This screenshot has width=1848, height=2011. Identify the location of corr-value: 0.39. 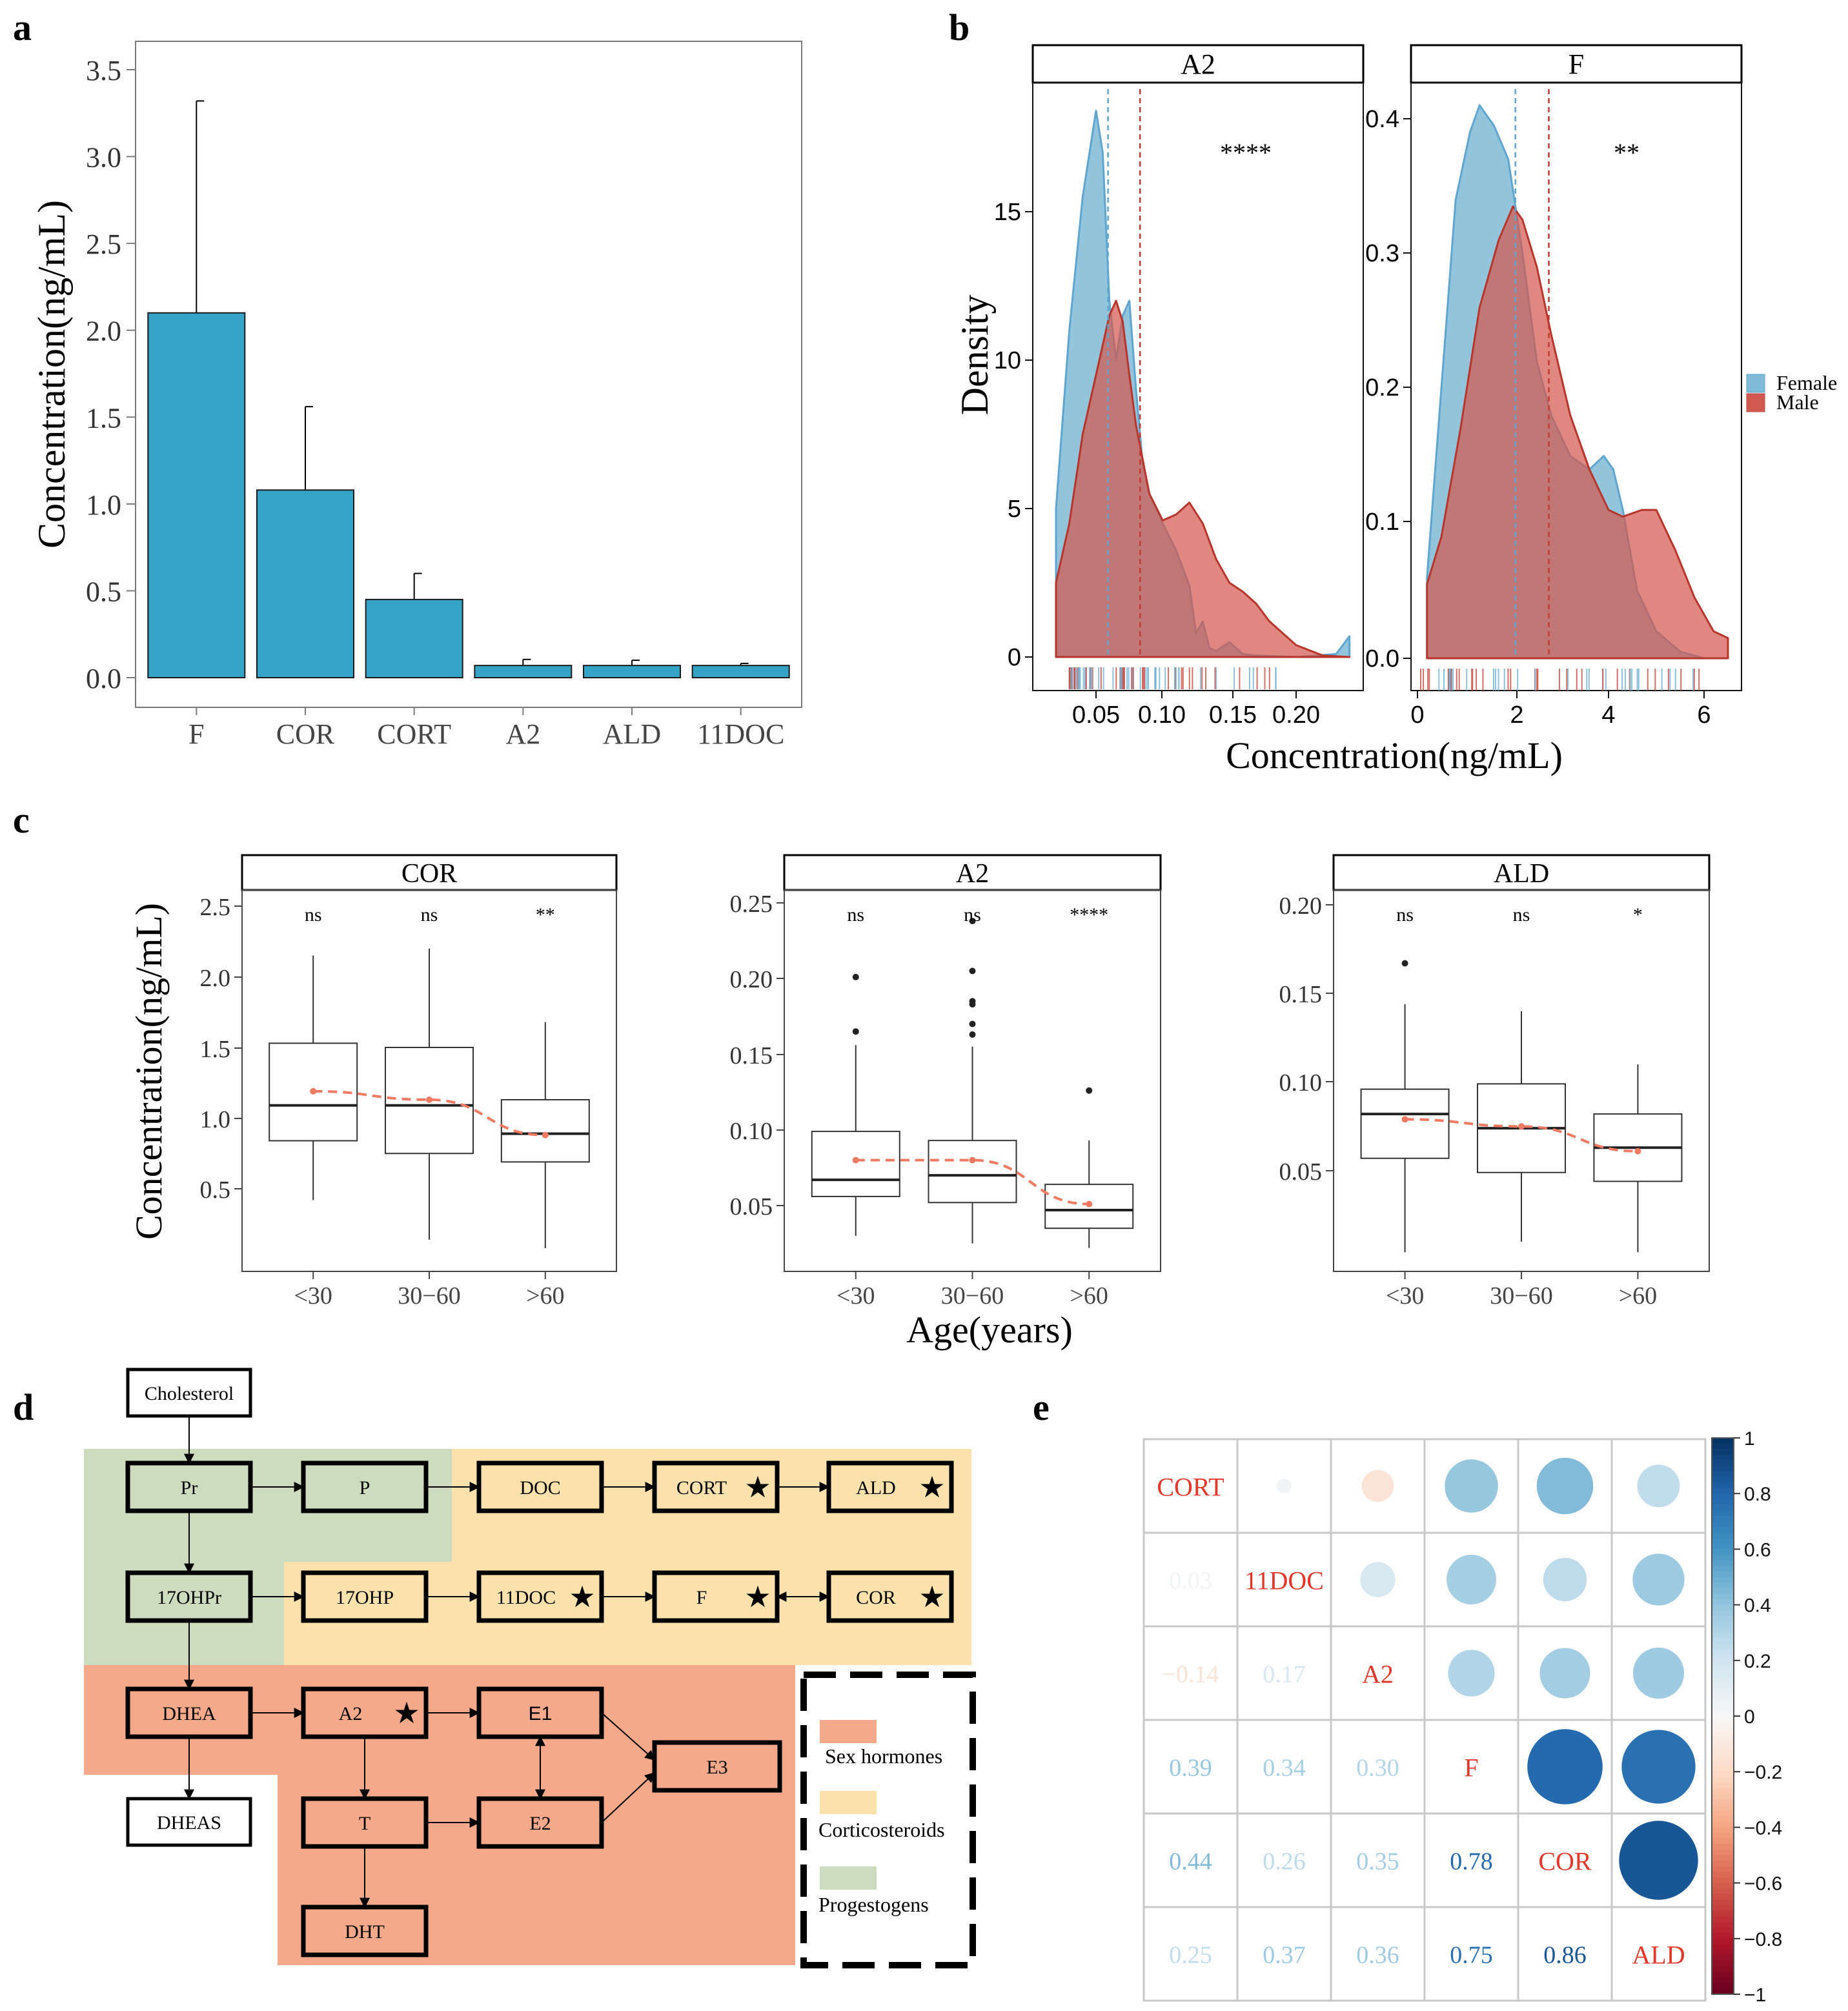
(1190, 1768).